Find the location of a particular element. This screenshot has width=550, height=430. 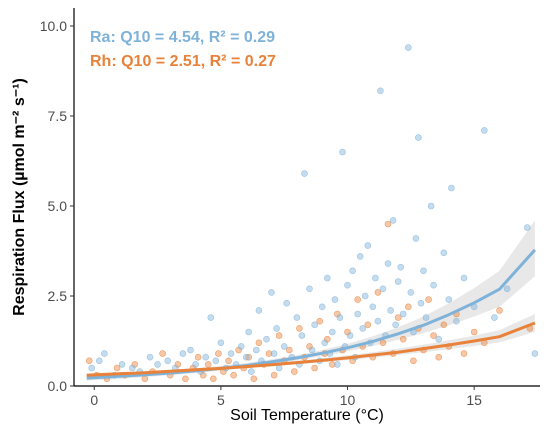

x-axis-ticks: 0 5 10 15 is located at coordinates (286, 397).